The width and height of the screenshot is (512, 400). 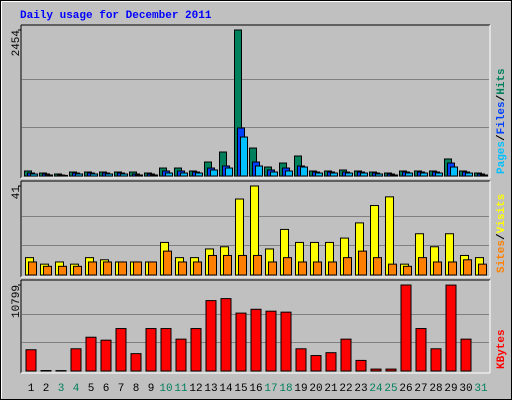 What do you see at coordinates (502, 81) in the screenshot?
I see `legend-entry: Hits` at bounding box center [502, 81].